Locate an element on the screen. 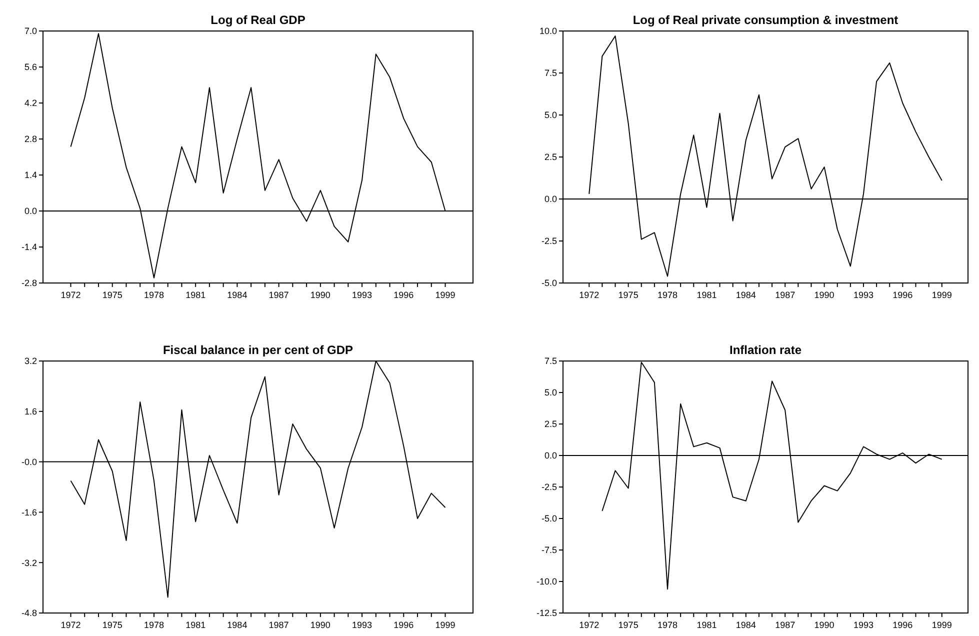  chart-title: Log of Real private consumption & investment is located at coordinates (765, 20).